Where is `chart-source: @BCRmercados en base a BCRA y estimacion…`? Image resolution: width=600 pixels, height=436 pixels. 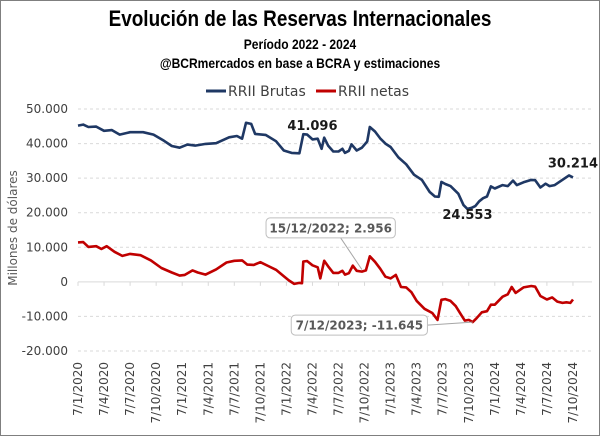 chart-source: @BCRmercados en base a BCRA y estimacion… is located at coordinates (300, 63).